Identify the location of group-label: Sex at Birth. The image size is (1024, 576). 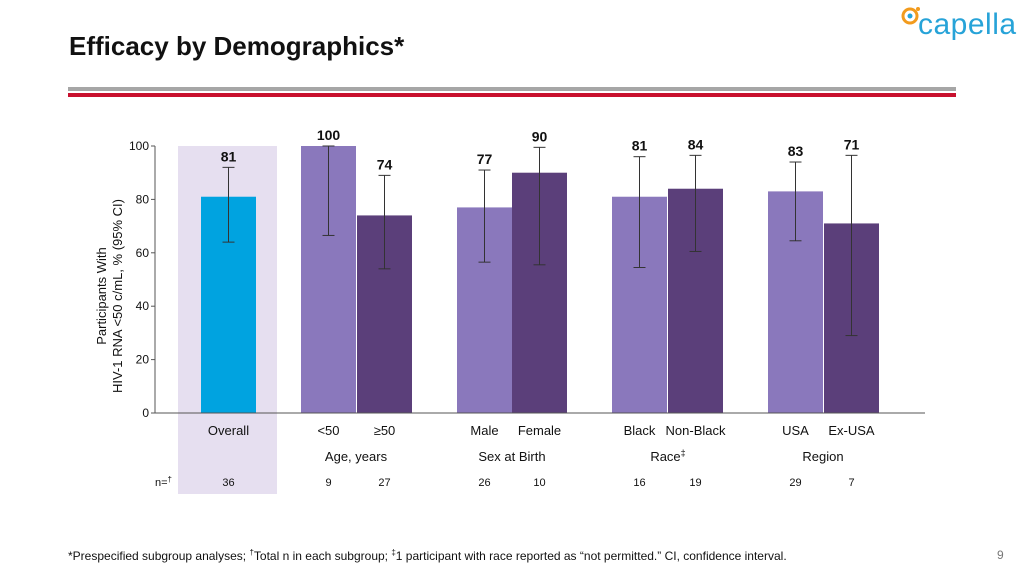
(511, 456).